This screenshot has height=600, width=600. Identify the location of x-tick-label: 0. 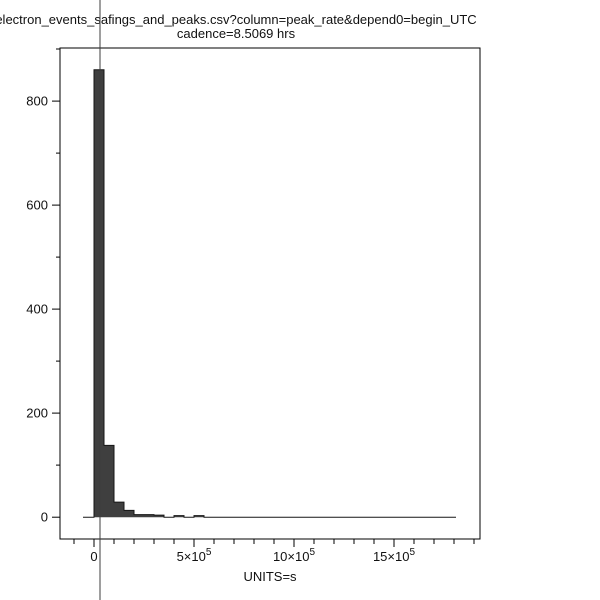
(93, 556).